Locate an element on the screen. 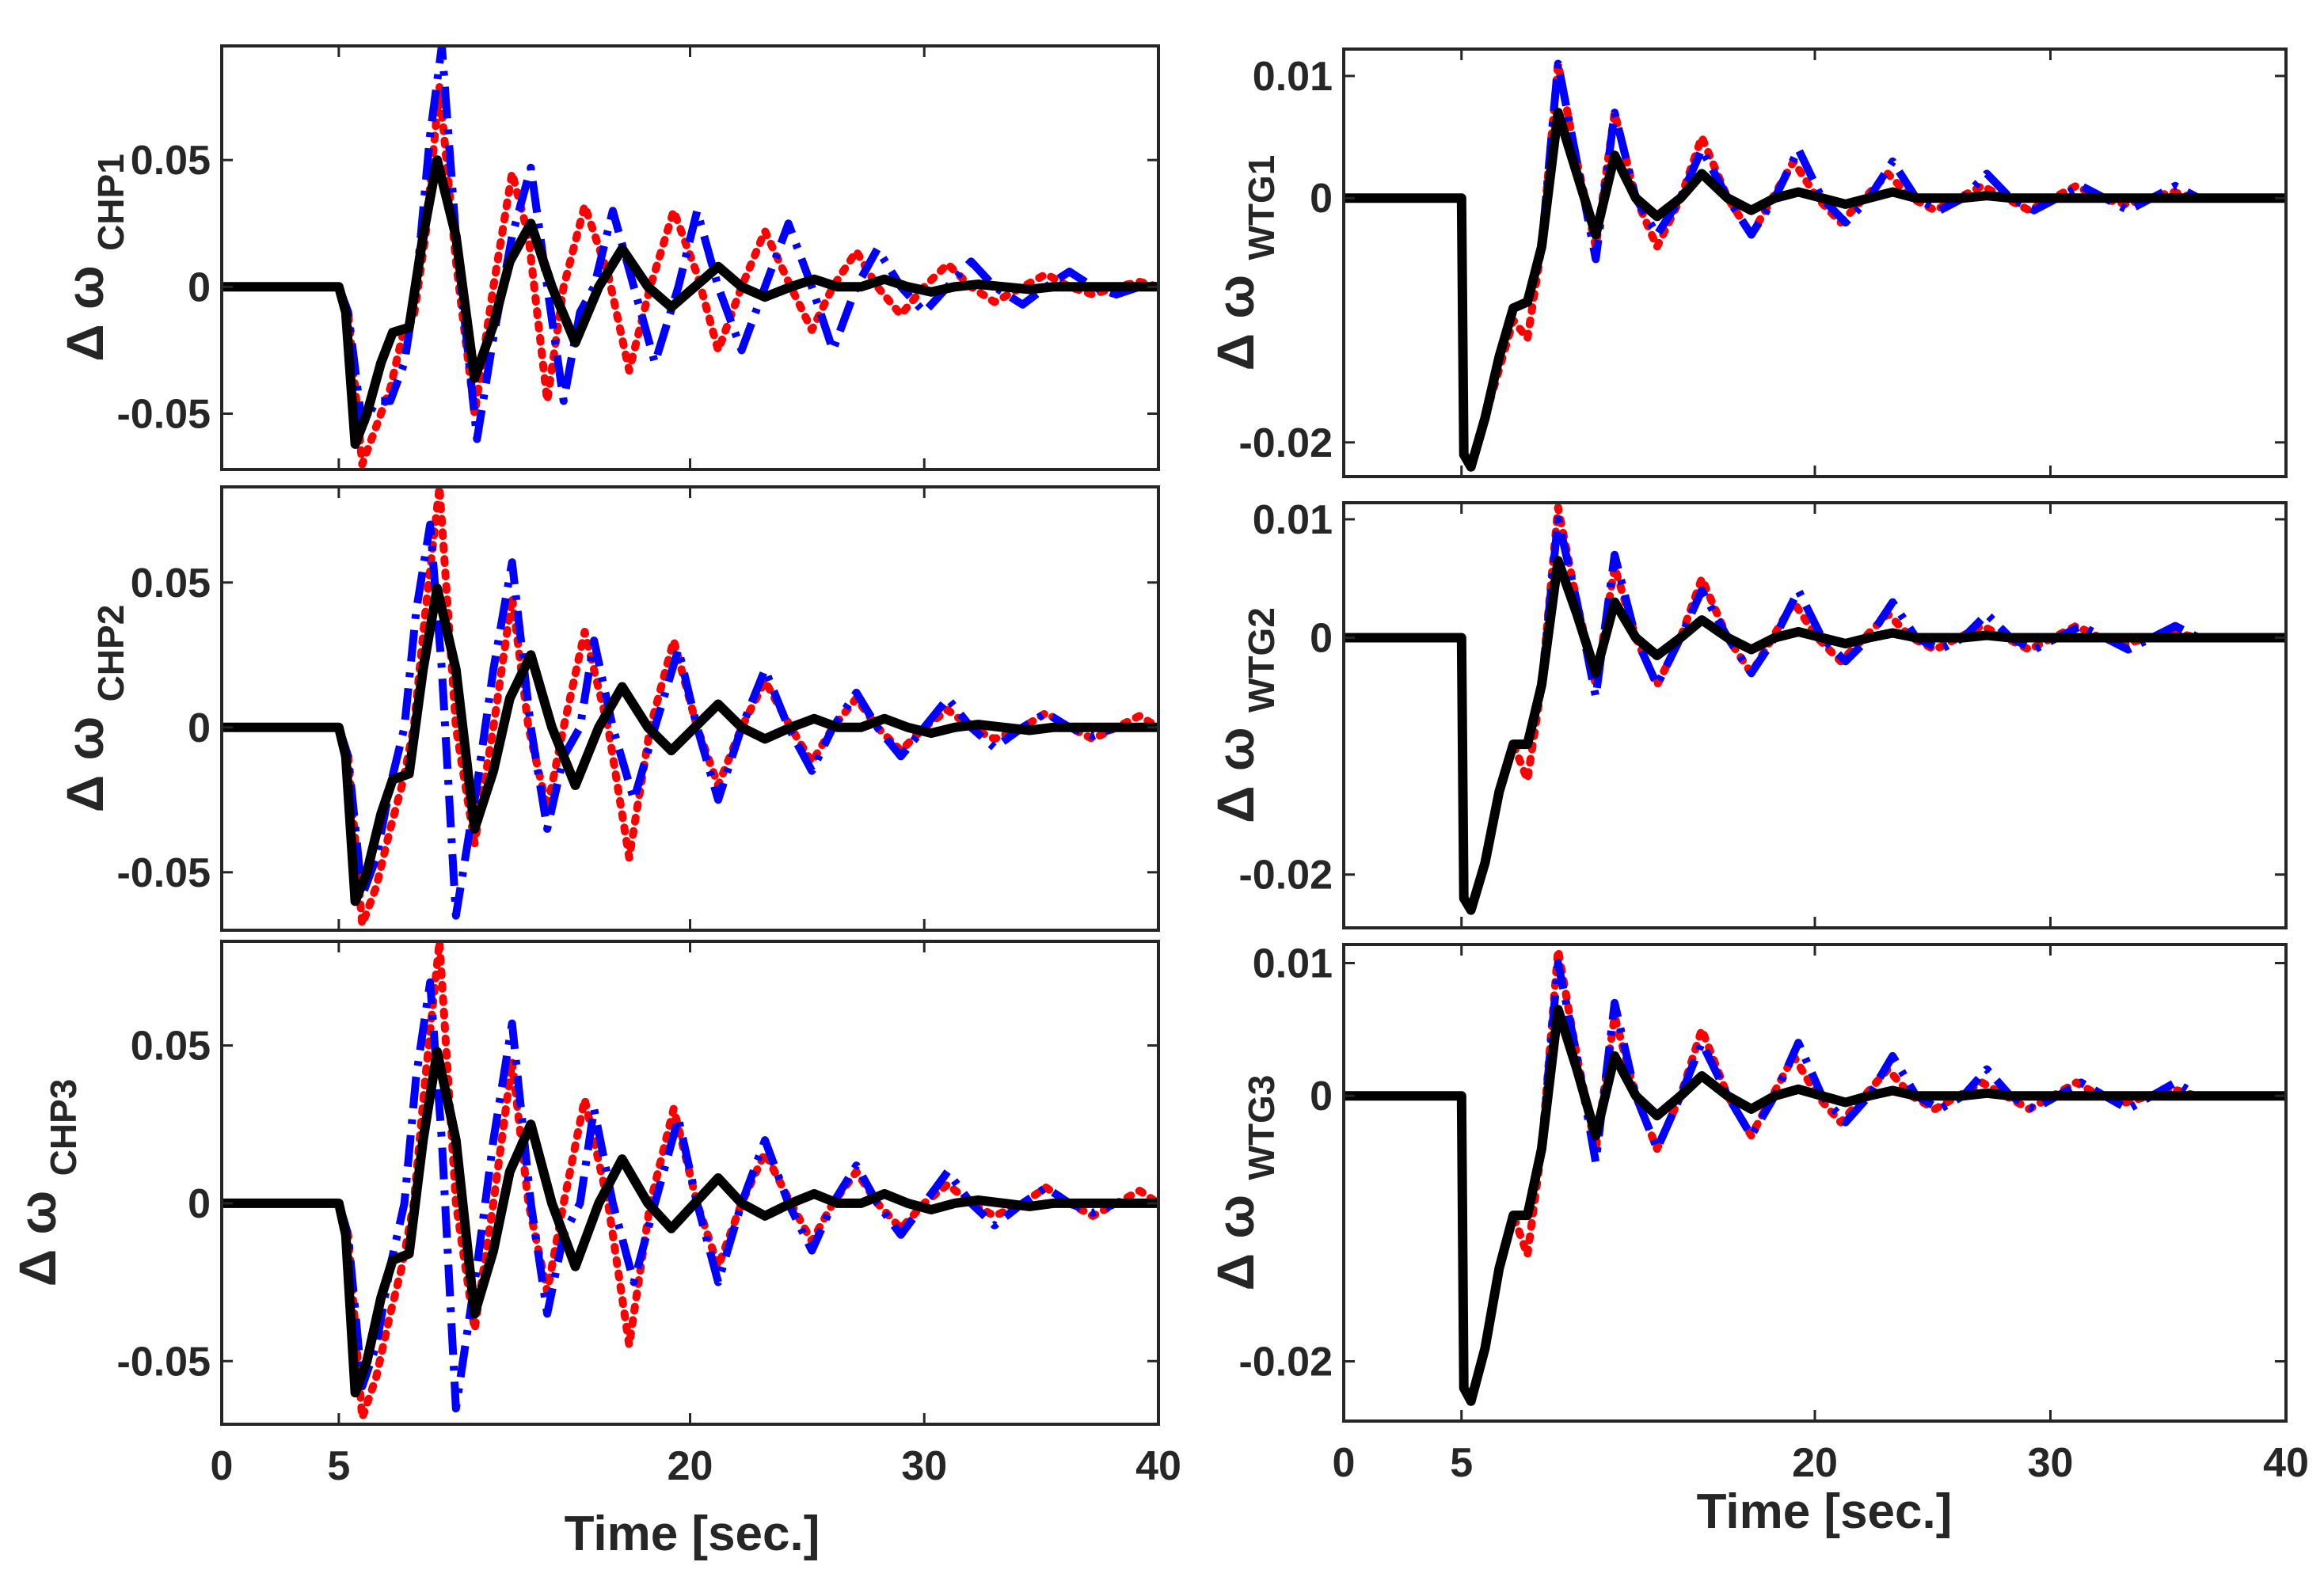 The height and width of the screenshot is (1581, 2324). y-axis-label: Δ ω WTG2 is located at coordinates (1244, 715).